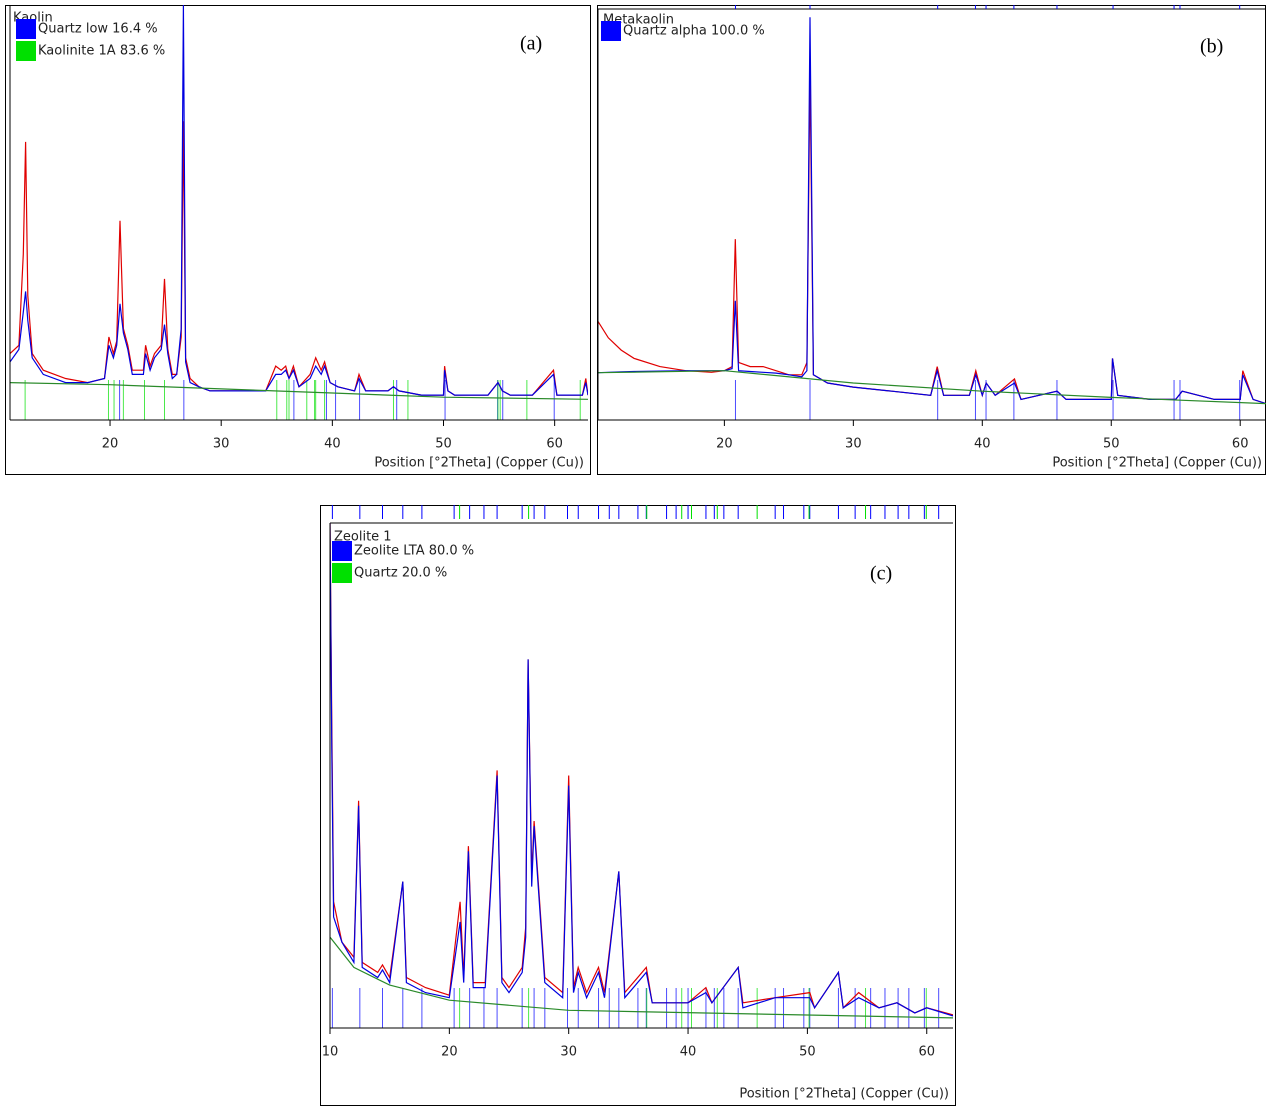 Image resolution: width=1266 pixels, height=1106 pixels. What do you see at coordinates (531, 44) in the screenshot?
I see `panel-label: (a)` at bounding box center [531, 44].